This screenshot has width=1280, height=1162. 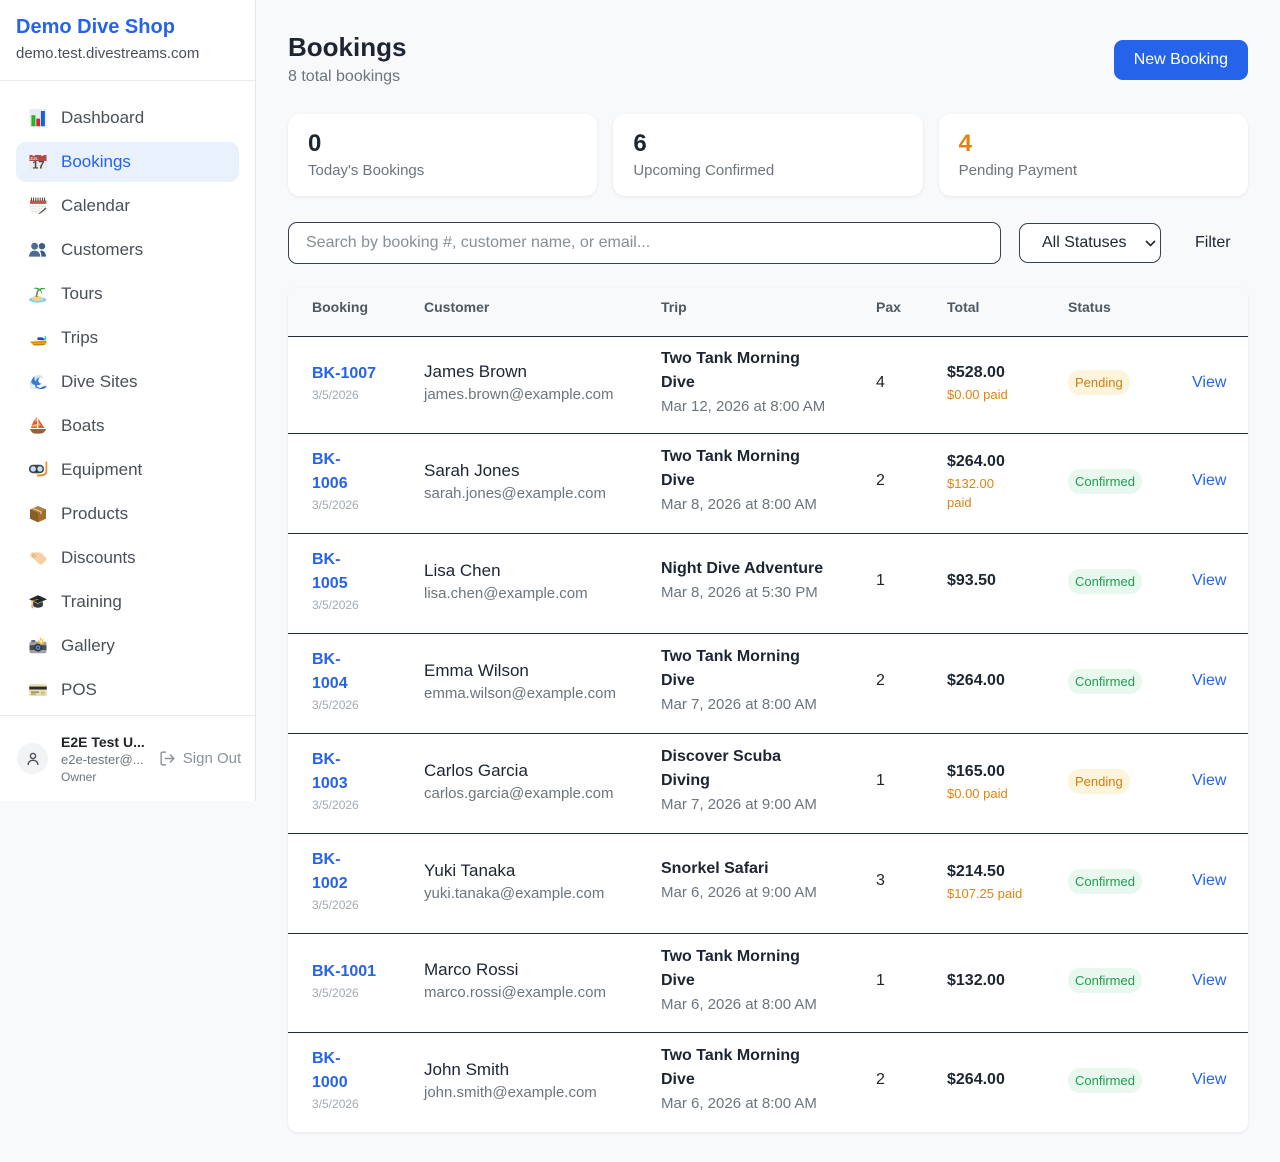 What do you see at coordinates (34, 158) in the screenshot?
I see `svg-text: JUL` at bounding box center [34, 158].